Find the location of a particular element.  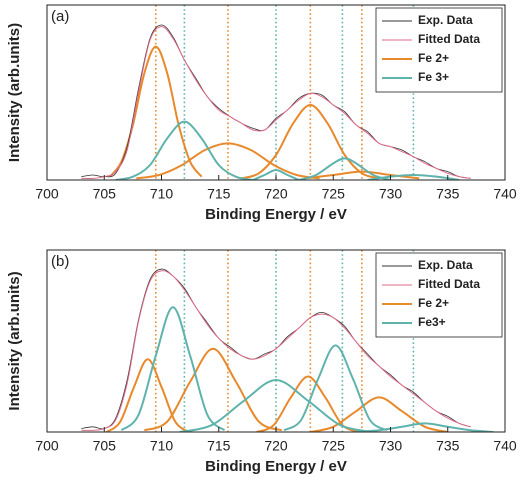

legend-label: Fe3+ is located at coordinates (432, 322).